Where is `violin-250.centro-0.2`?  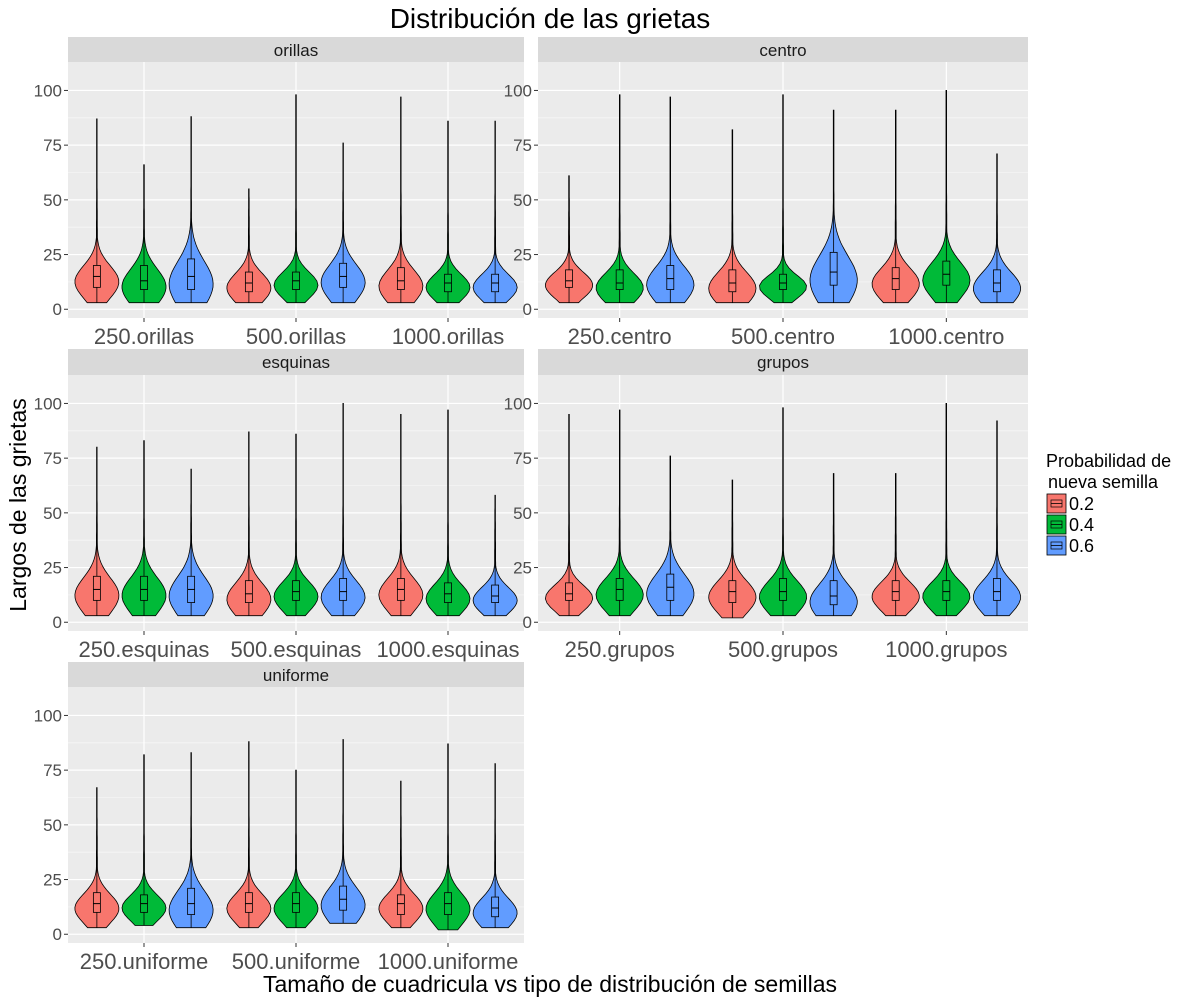
violin-250.centro-0.2 is located at coordinates (569, 239).